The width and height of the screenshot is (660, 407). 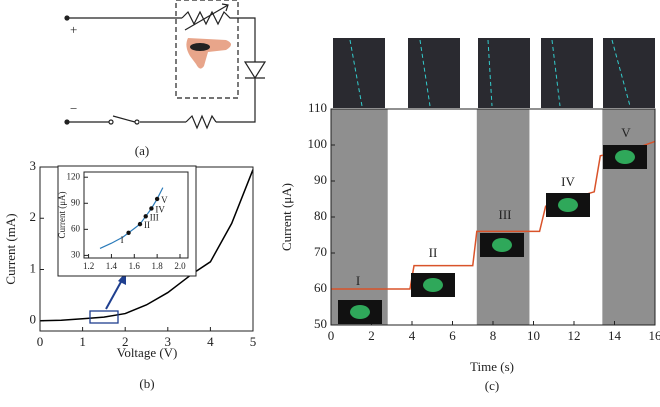 What do you see at coordinates (88, 266) in the screenshot?
I see `x-tick-label: 1.2` at bounding box center [88, 266].